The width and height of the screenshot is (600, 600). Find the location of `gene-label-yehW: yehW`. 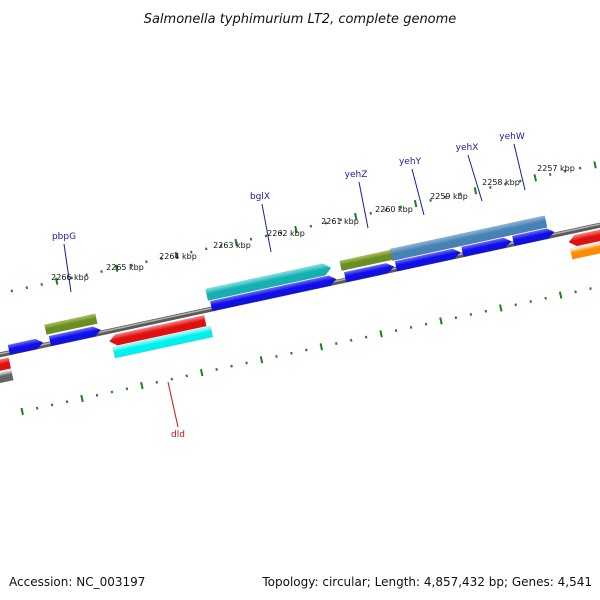

gene-label-yehW: yehW is located at coordinates (512, 137).